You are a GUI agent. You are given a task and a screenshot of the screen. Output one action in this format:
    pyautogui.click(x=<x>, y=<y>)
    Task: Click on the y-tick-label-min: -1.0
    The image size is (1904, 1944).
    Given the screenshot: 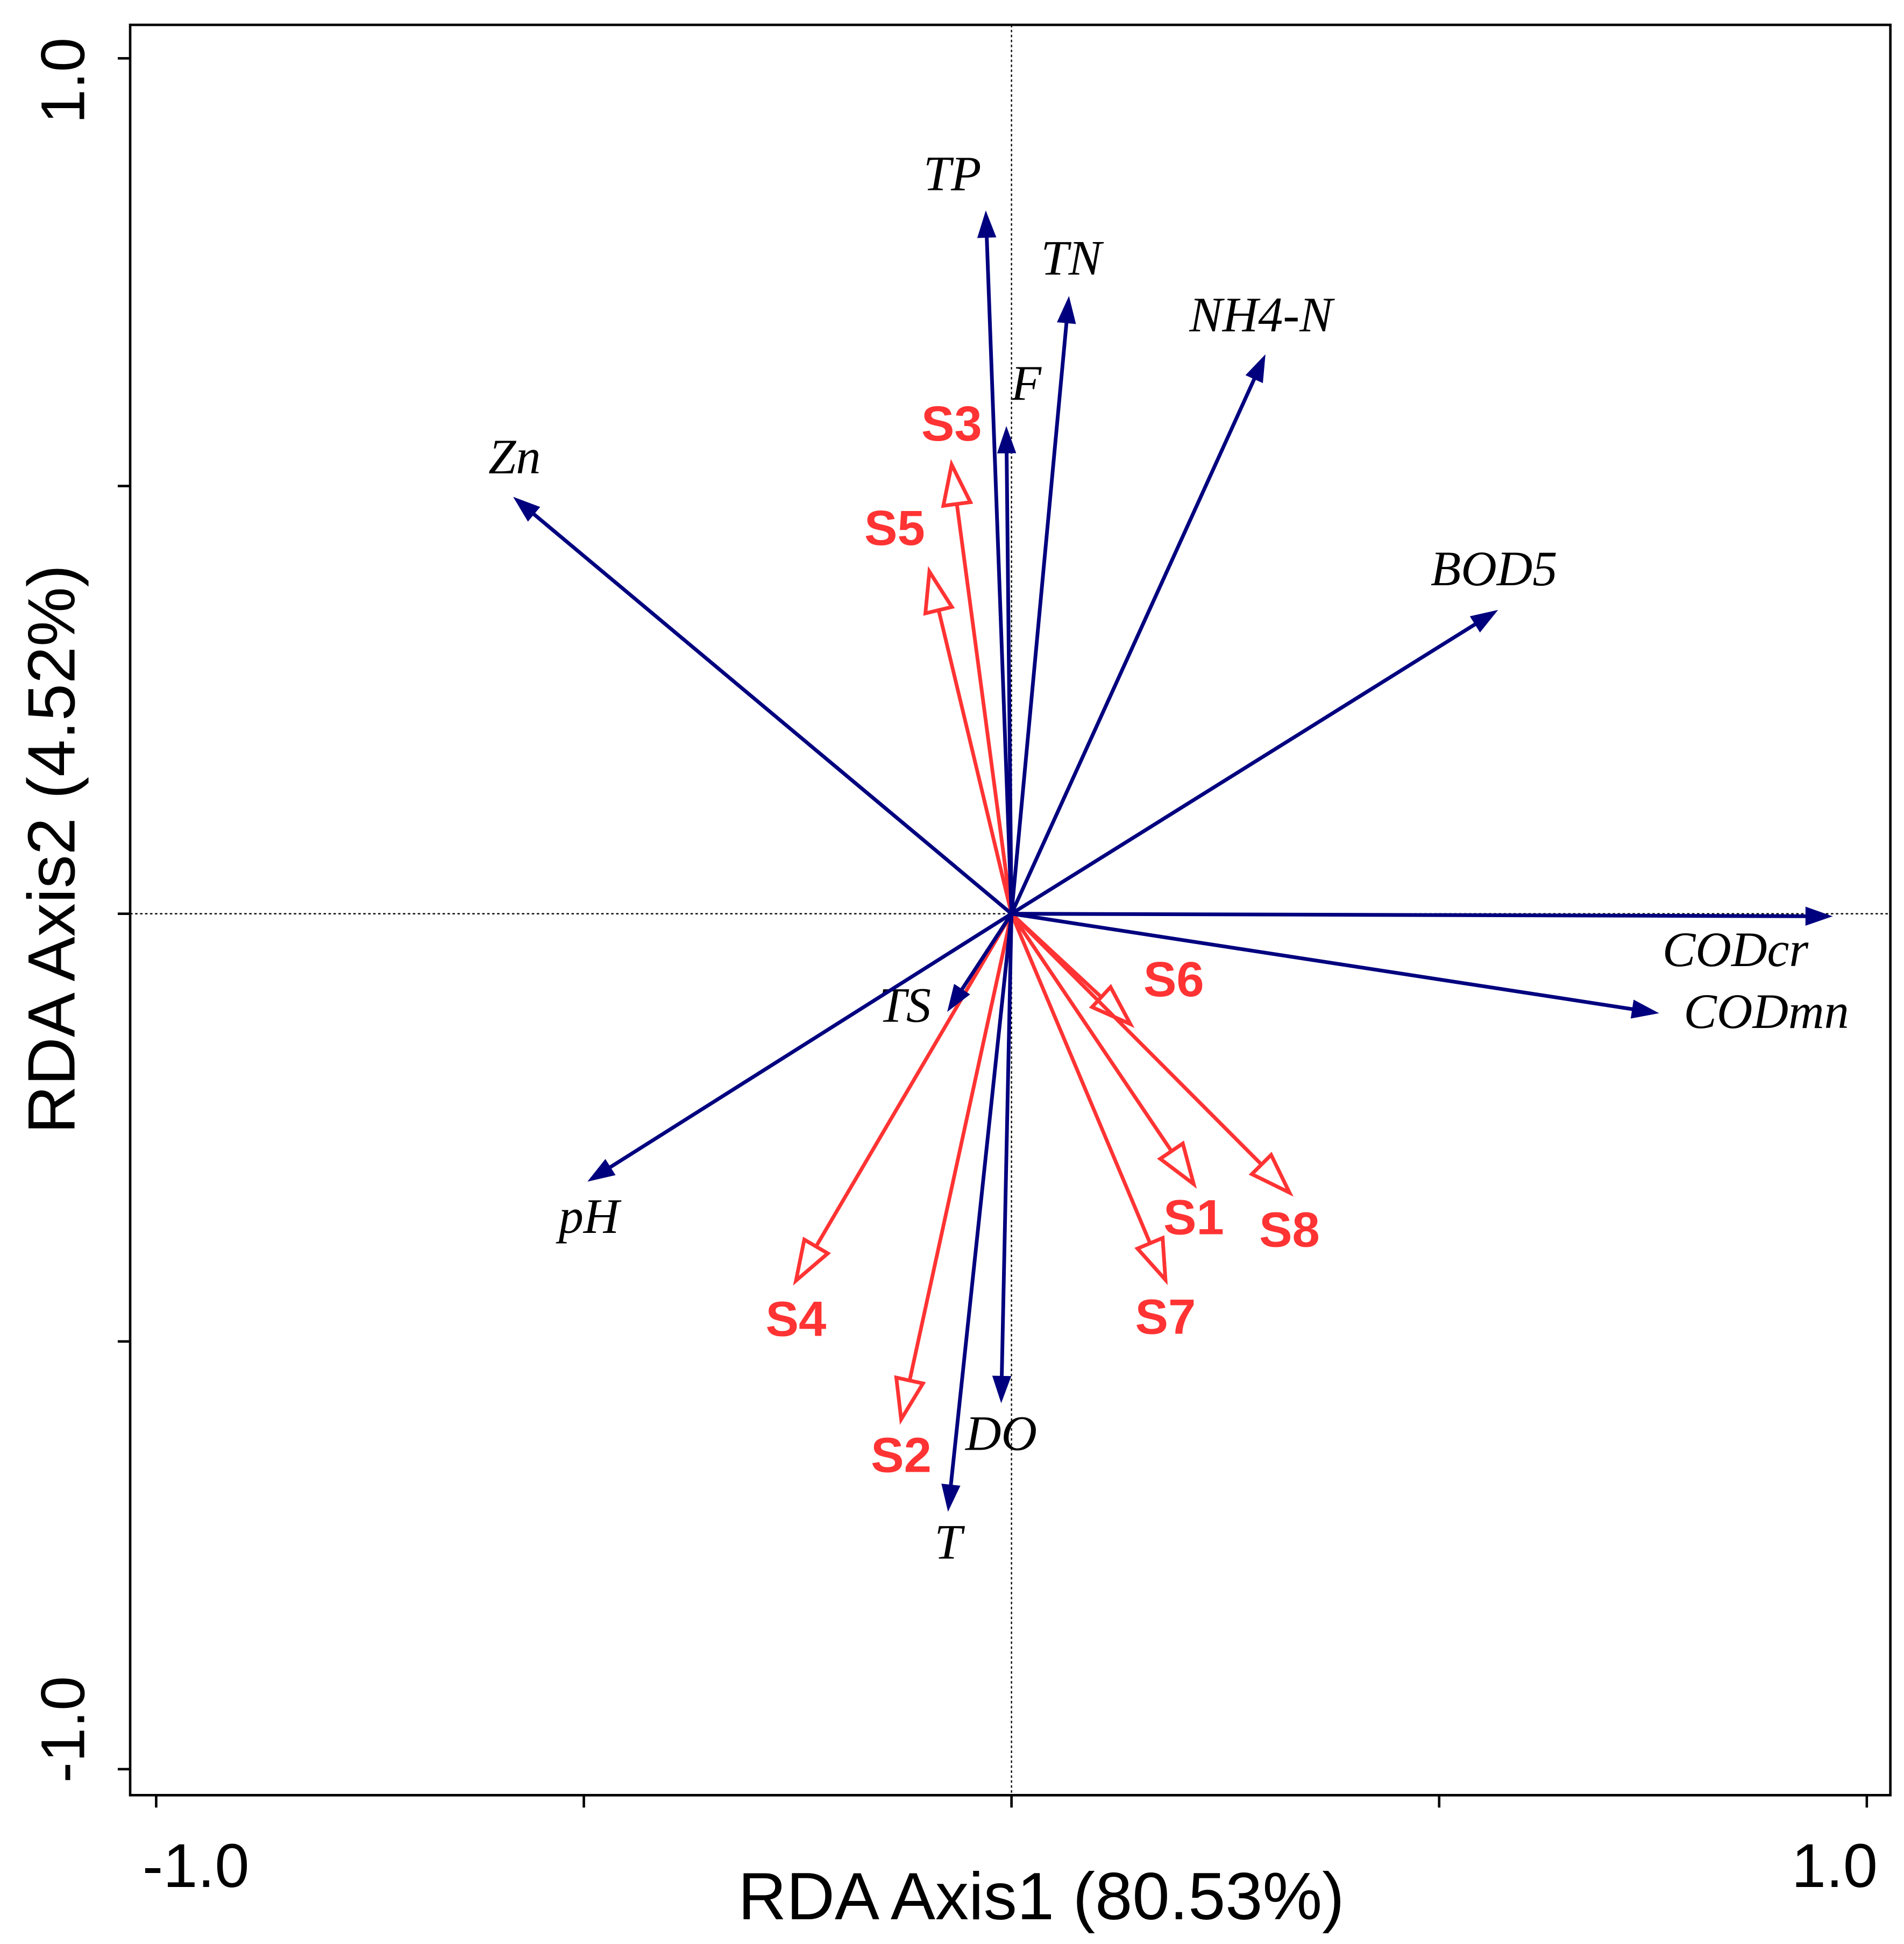 What is the action you would take?
    pyautogui.click(x=63, y=1729)
    